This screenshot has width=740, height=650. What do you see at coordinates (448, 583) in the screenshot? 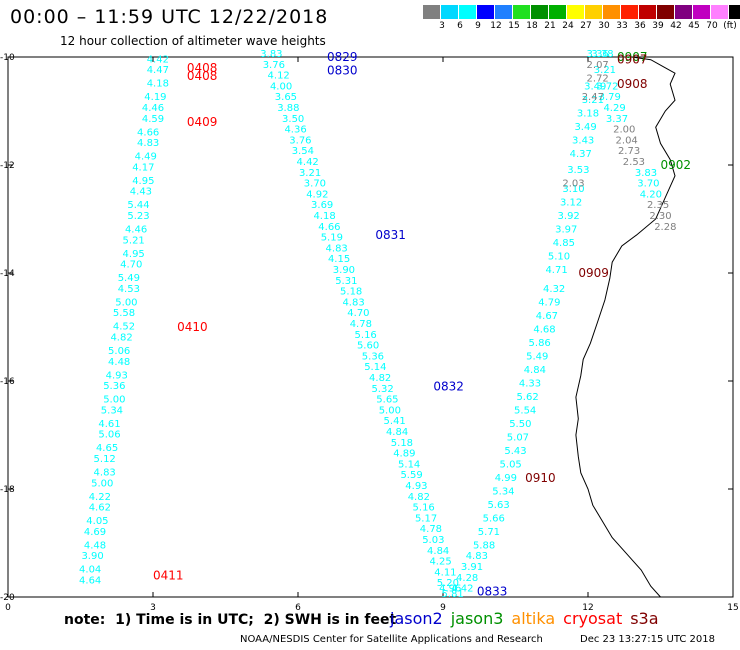
I see `wave-height-label: 5.20` at bounding box center [448, 583].